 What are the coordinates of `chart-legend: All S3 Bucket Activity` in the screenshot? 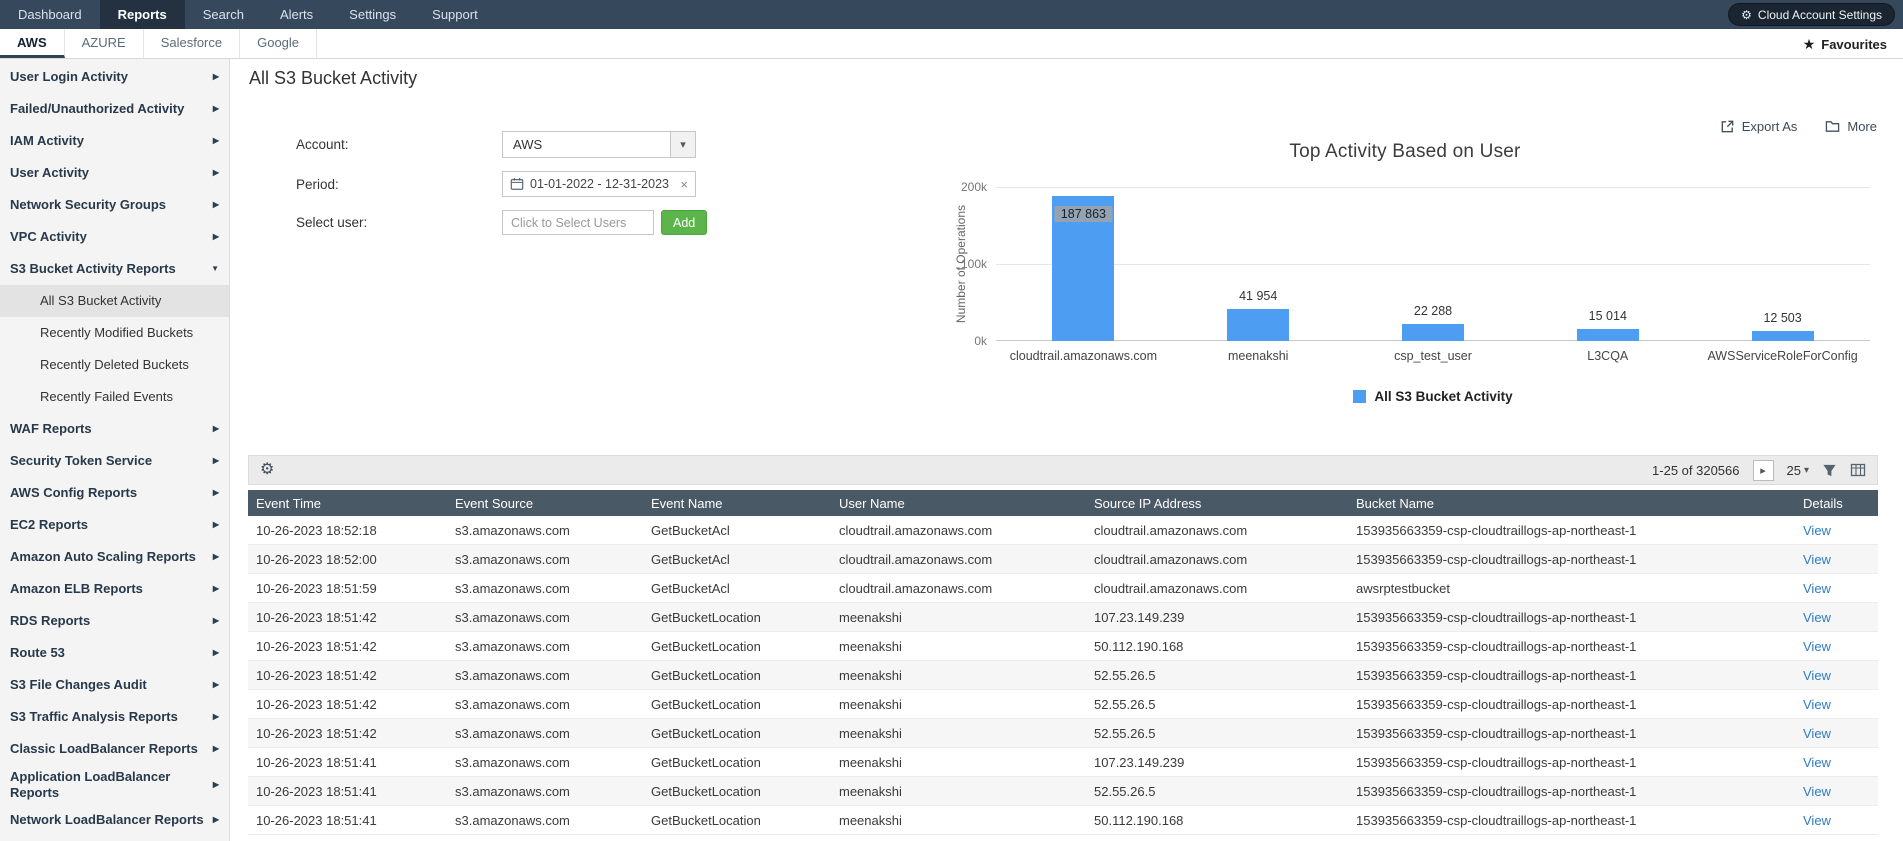 It's located at (1433, 396).